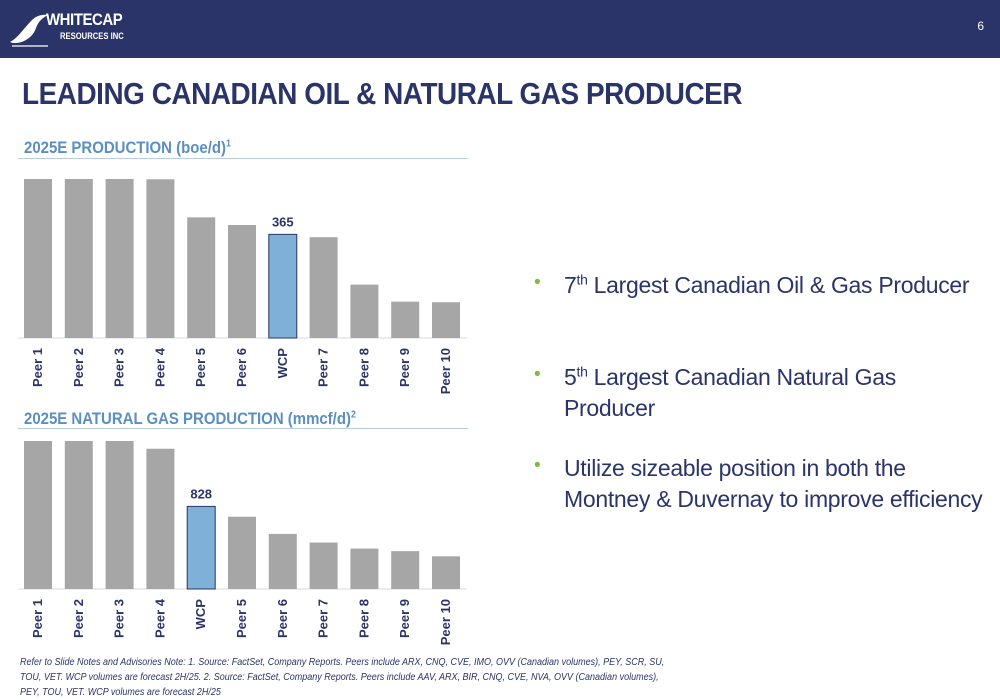 The width and height of the screenshot is (1000, 700). What do you see at coordinates (283, 221) in the screenshot?
I see `data-label: 365` at bounding box center [283, 221].